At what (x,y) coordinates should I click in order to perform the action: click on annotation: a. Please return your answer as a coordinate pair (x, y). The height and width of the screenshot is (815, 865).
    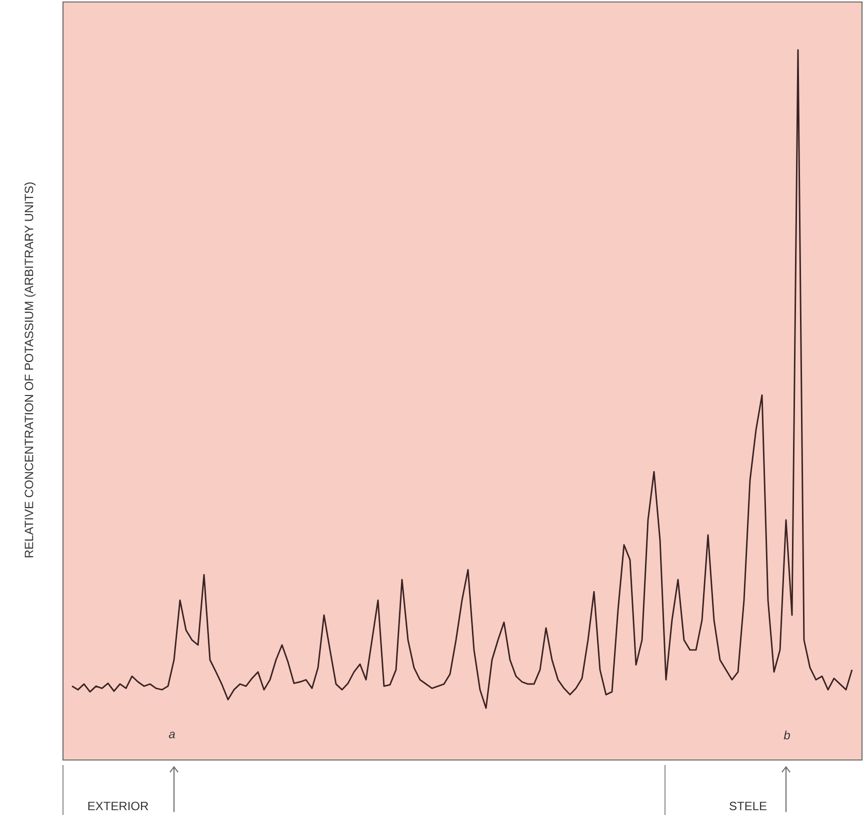
    Looking at the image, I should click on (171, 735).